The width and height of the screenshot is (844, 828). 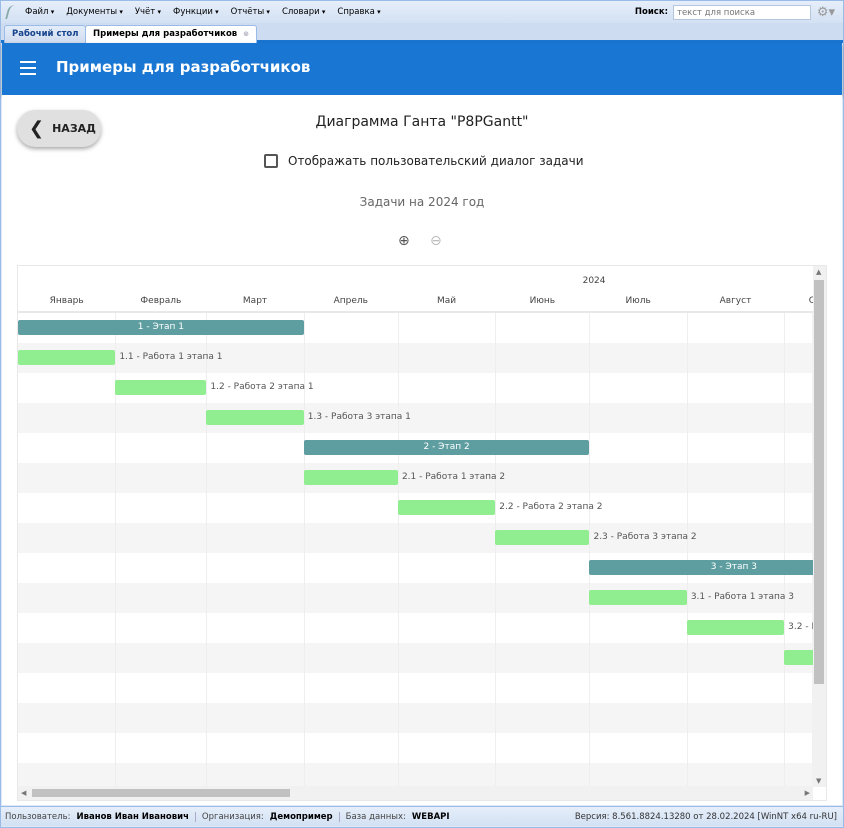 I want to click on tab-label: Рабочий стол, so click(x=45, y=34).